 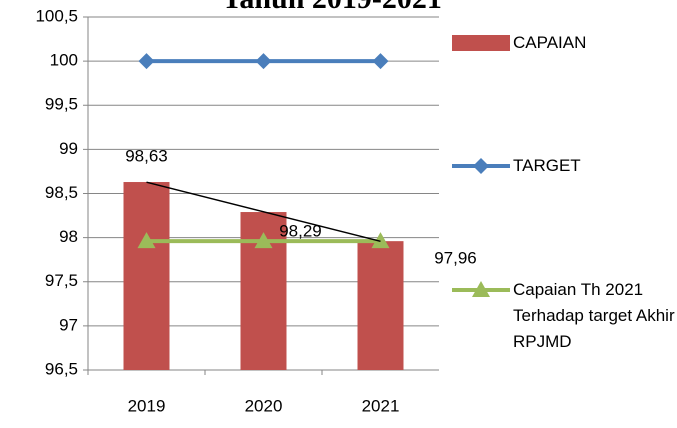 What do you see at coordinates (147, 405) in the screenshot?
I see `x-tick-label: 2019` at bounding box center [147, 405].